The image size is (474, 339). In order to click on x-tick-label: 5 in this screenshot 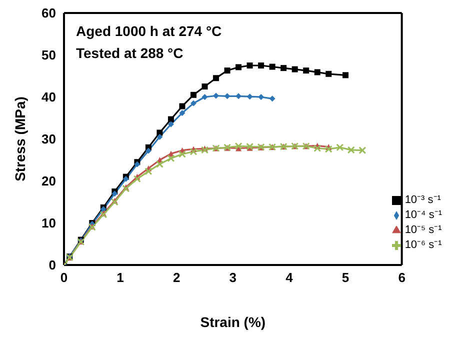, I will do `click(346, 278)`.